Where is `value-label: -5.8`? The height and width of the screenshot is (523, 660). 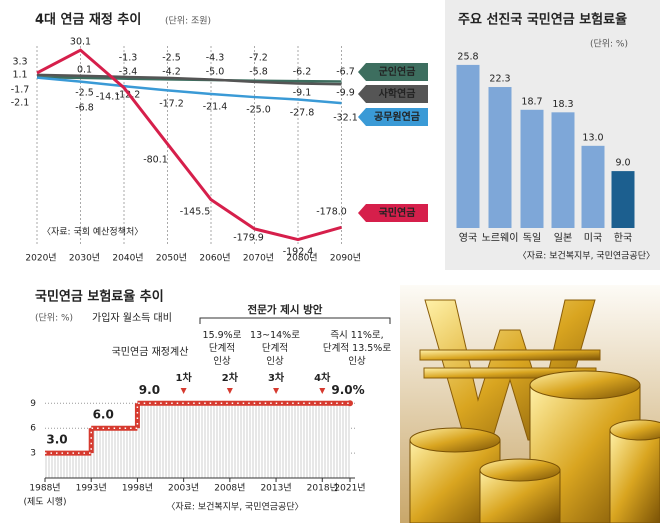
value-label: -5.8 is located at coordinates (258, 72).